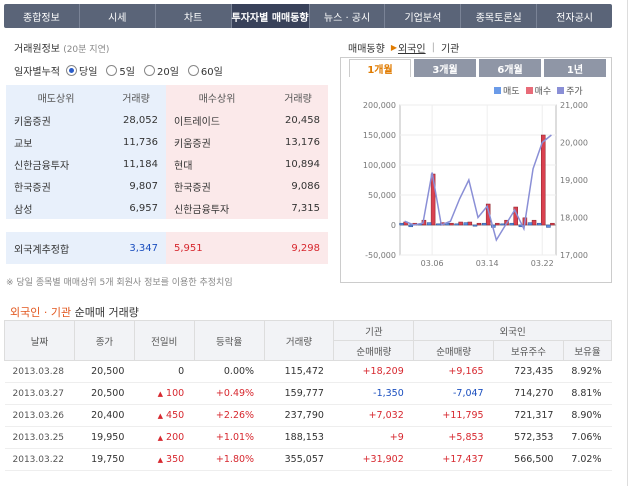 Image resolution: width=630 pixels, height=486 pixels. I want to click on period-option-1: 5일, so click(120, 70).